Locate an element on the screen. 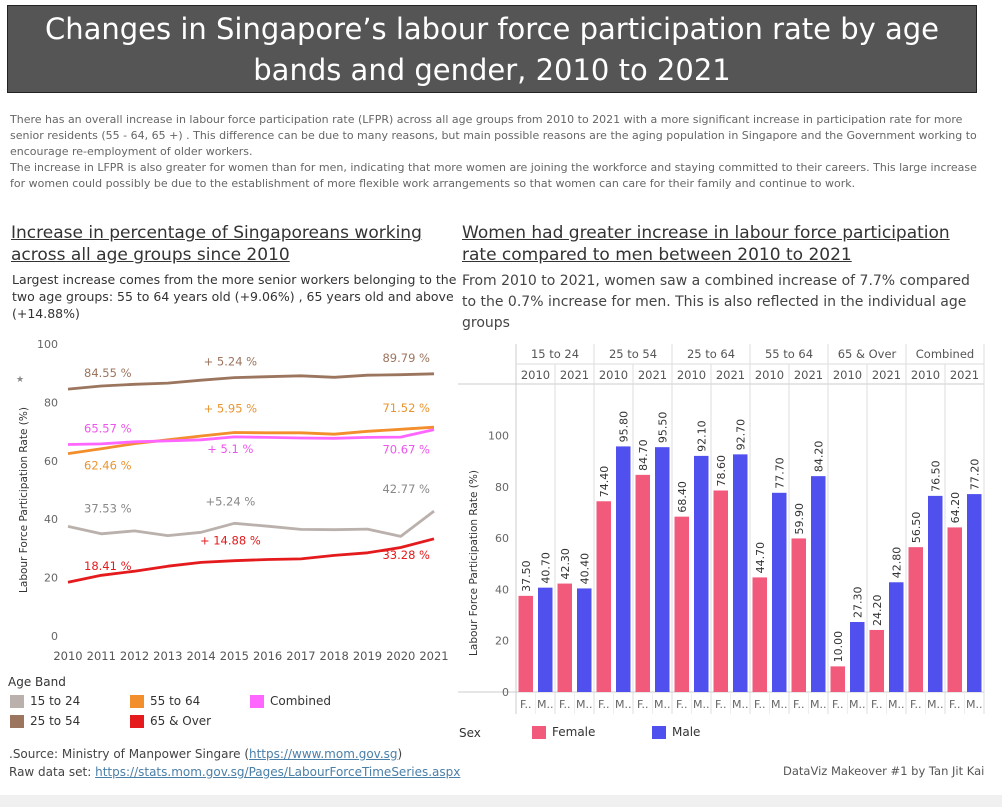 The height and width of the screenshot is (807, 1002). x-tick-label: 2019 is located at coordinates (367, 656).